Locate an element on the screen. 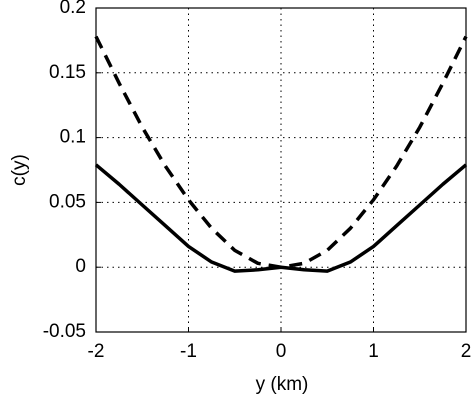  y-tick-label: 0.05 is located at coordinates (67, 201).